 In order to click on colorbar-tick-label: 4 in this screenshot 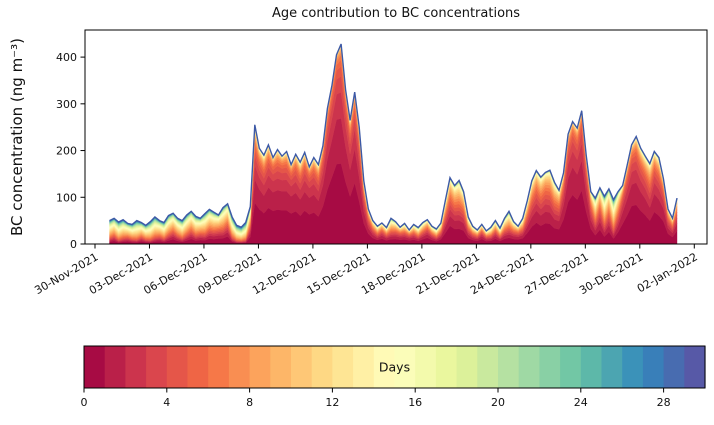, I will do `click(166, 402)`.